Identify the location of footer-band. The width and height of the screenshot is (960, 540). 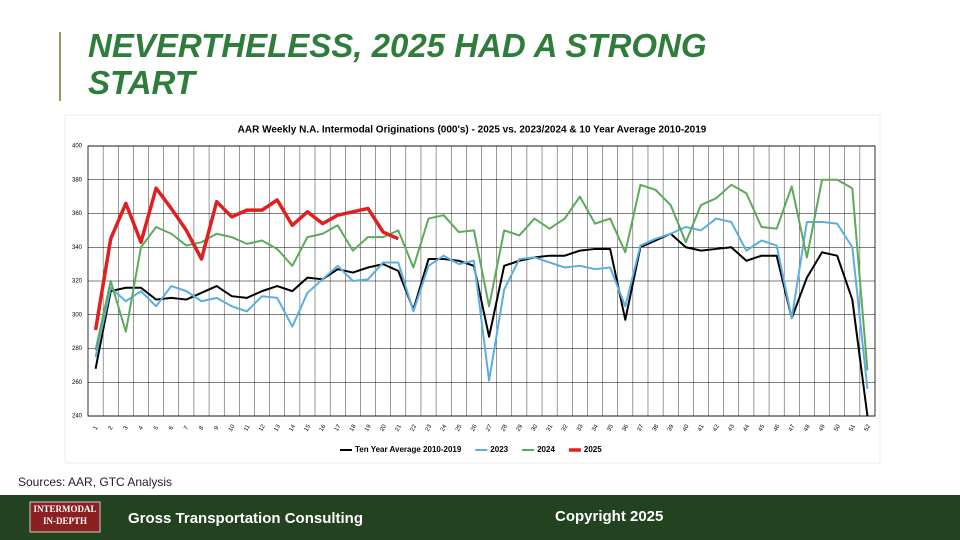
(480, 517).